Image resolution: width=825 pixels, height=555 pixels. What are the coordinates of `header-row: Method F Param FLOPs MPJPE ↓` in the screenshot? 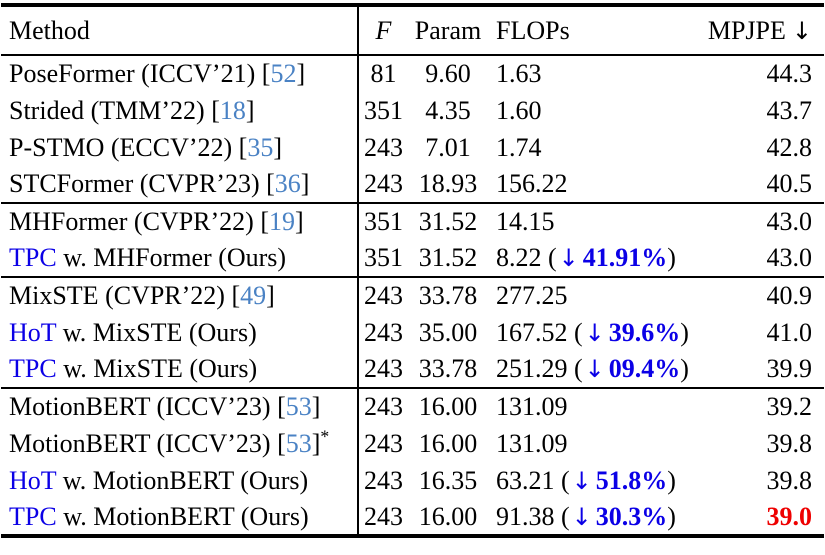 It's located at (412, 30).